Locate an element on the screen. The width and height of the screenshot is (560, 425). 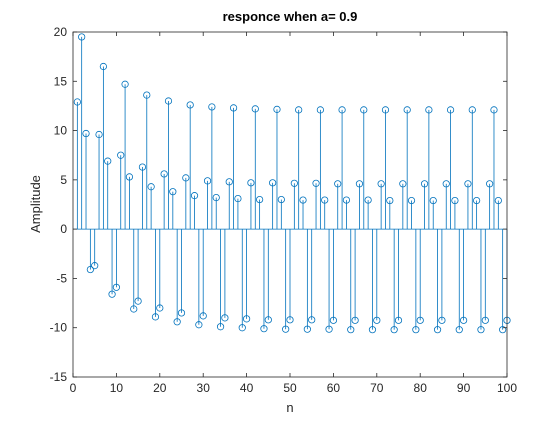
x-tick-label: 0 is located at coordinates (73, 388).